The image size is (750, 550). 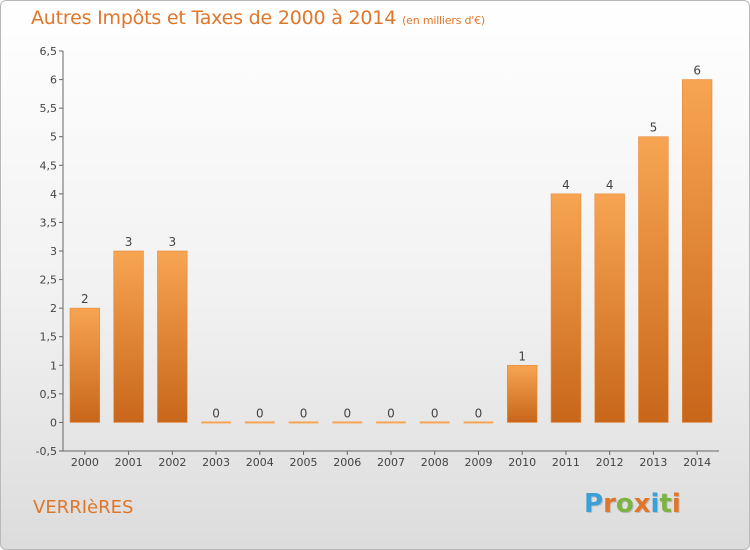 I want to click on y-tick-label: 6, so click(x=53, y=80).